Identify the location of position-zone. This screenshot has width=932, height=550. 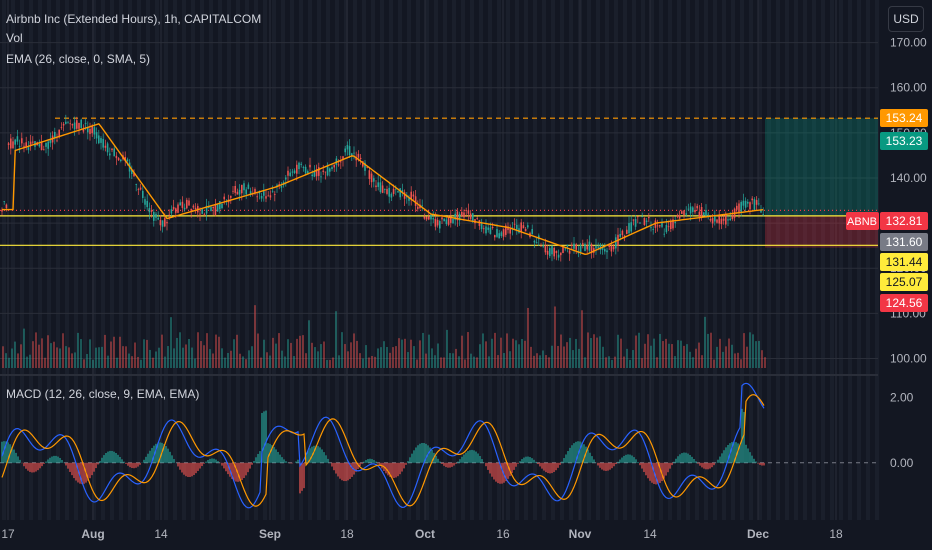
(821, 183).